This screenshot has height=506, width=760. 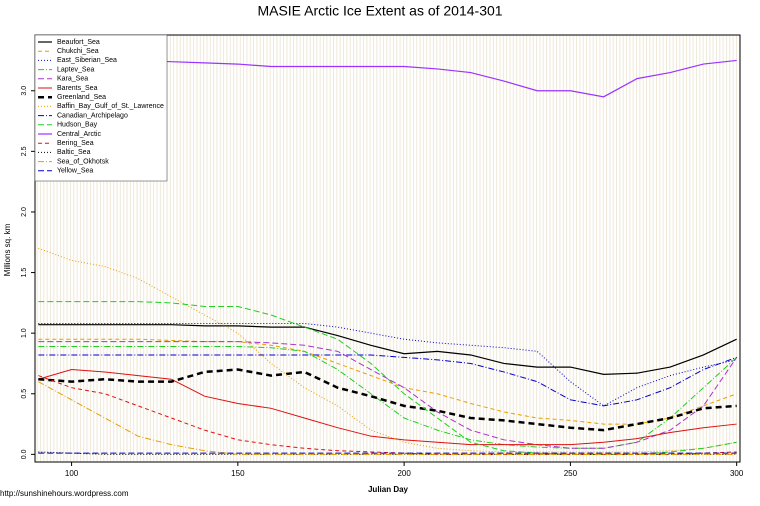 I want to click on y-tick-label: 2.0, so click(x=24, y=212).